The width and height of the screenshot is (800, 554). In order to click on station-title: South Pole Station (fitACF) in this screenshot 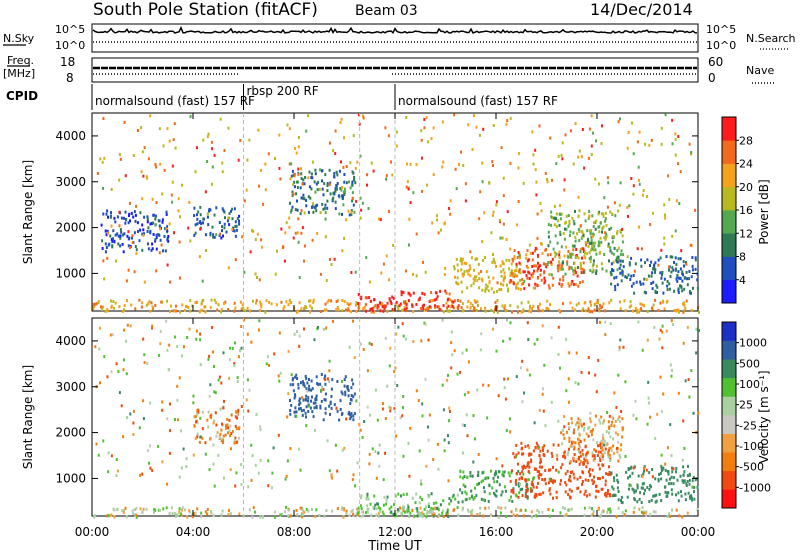, I will do `click(205, 10)`.